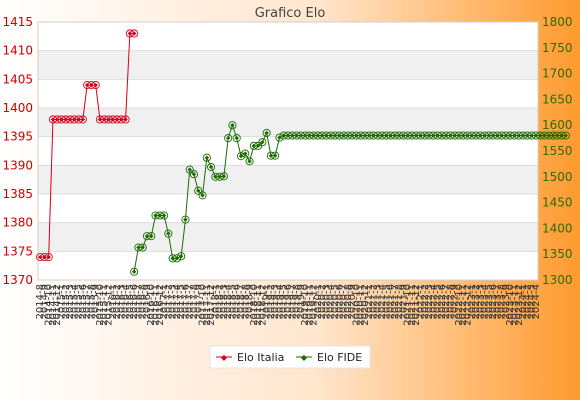 This screenshot has width=580, height=400. I want to click on x-tick-label: 2019-11, so click(309, 305).